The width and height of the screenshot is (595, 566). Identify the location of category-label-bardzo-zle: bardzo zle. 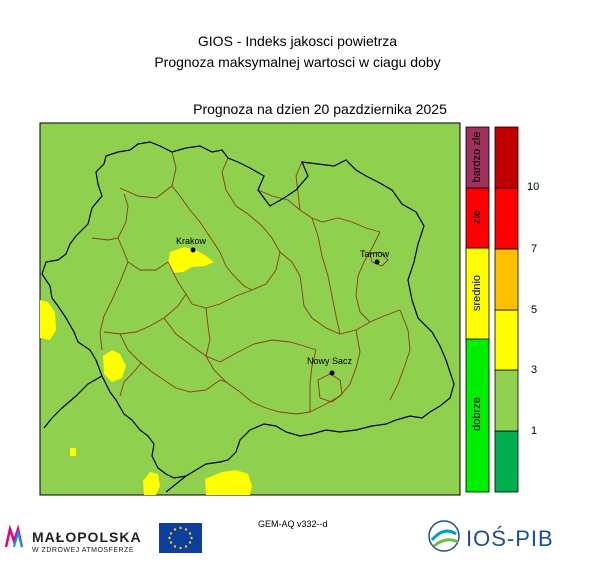
(477, 157).